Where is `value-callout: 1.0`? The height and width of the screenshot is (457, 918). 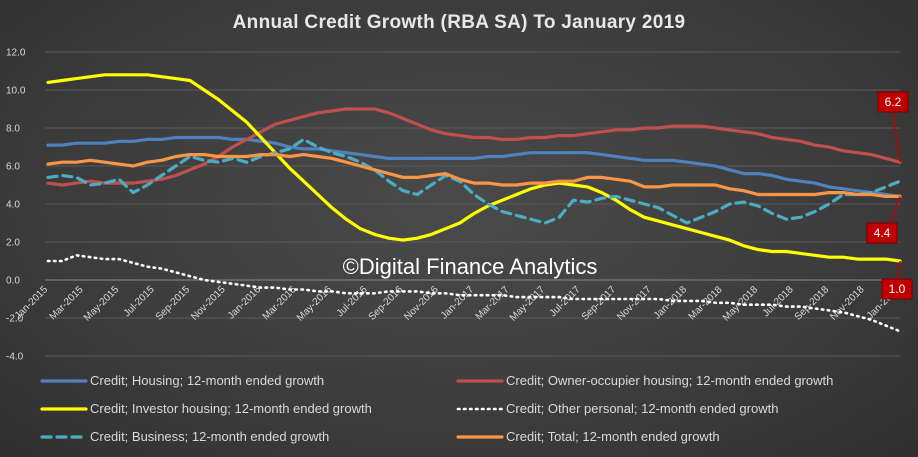 value-callout: 1.0 is located at coordinates (897, 280).